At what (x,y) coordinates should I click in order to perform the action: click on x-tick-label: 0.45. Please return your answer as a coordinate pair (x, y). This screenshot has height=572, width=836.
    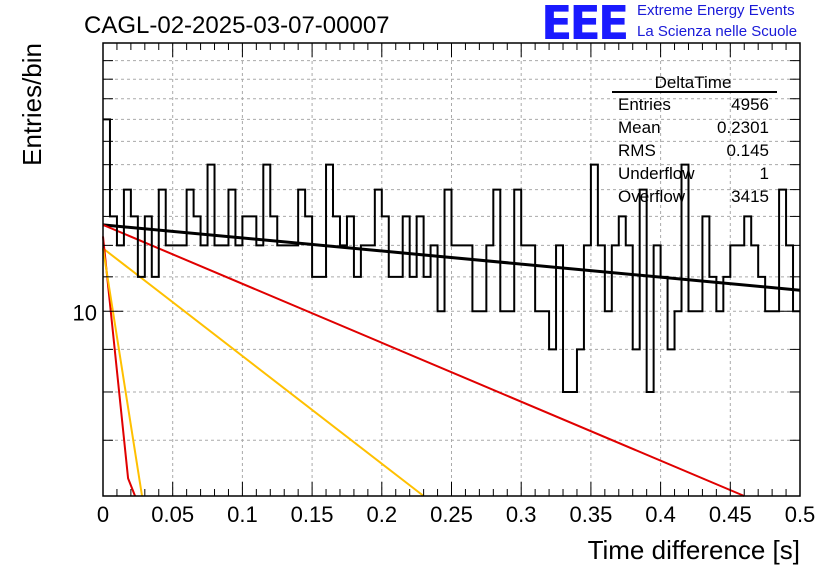
    Looking at the image, I should click on (730, 514).